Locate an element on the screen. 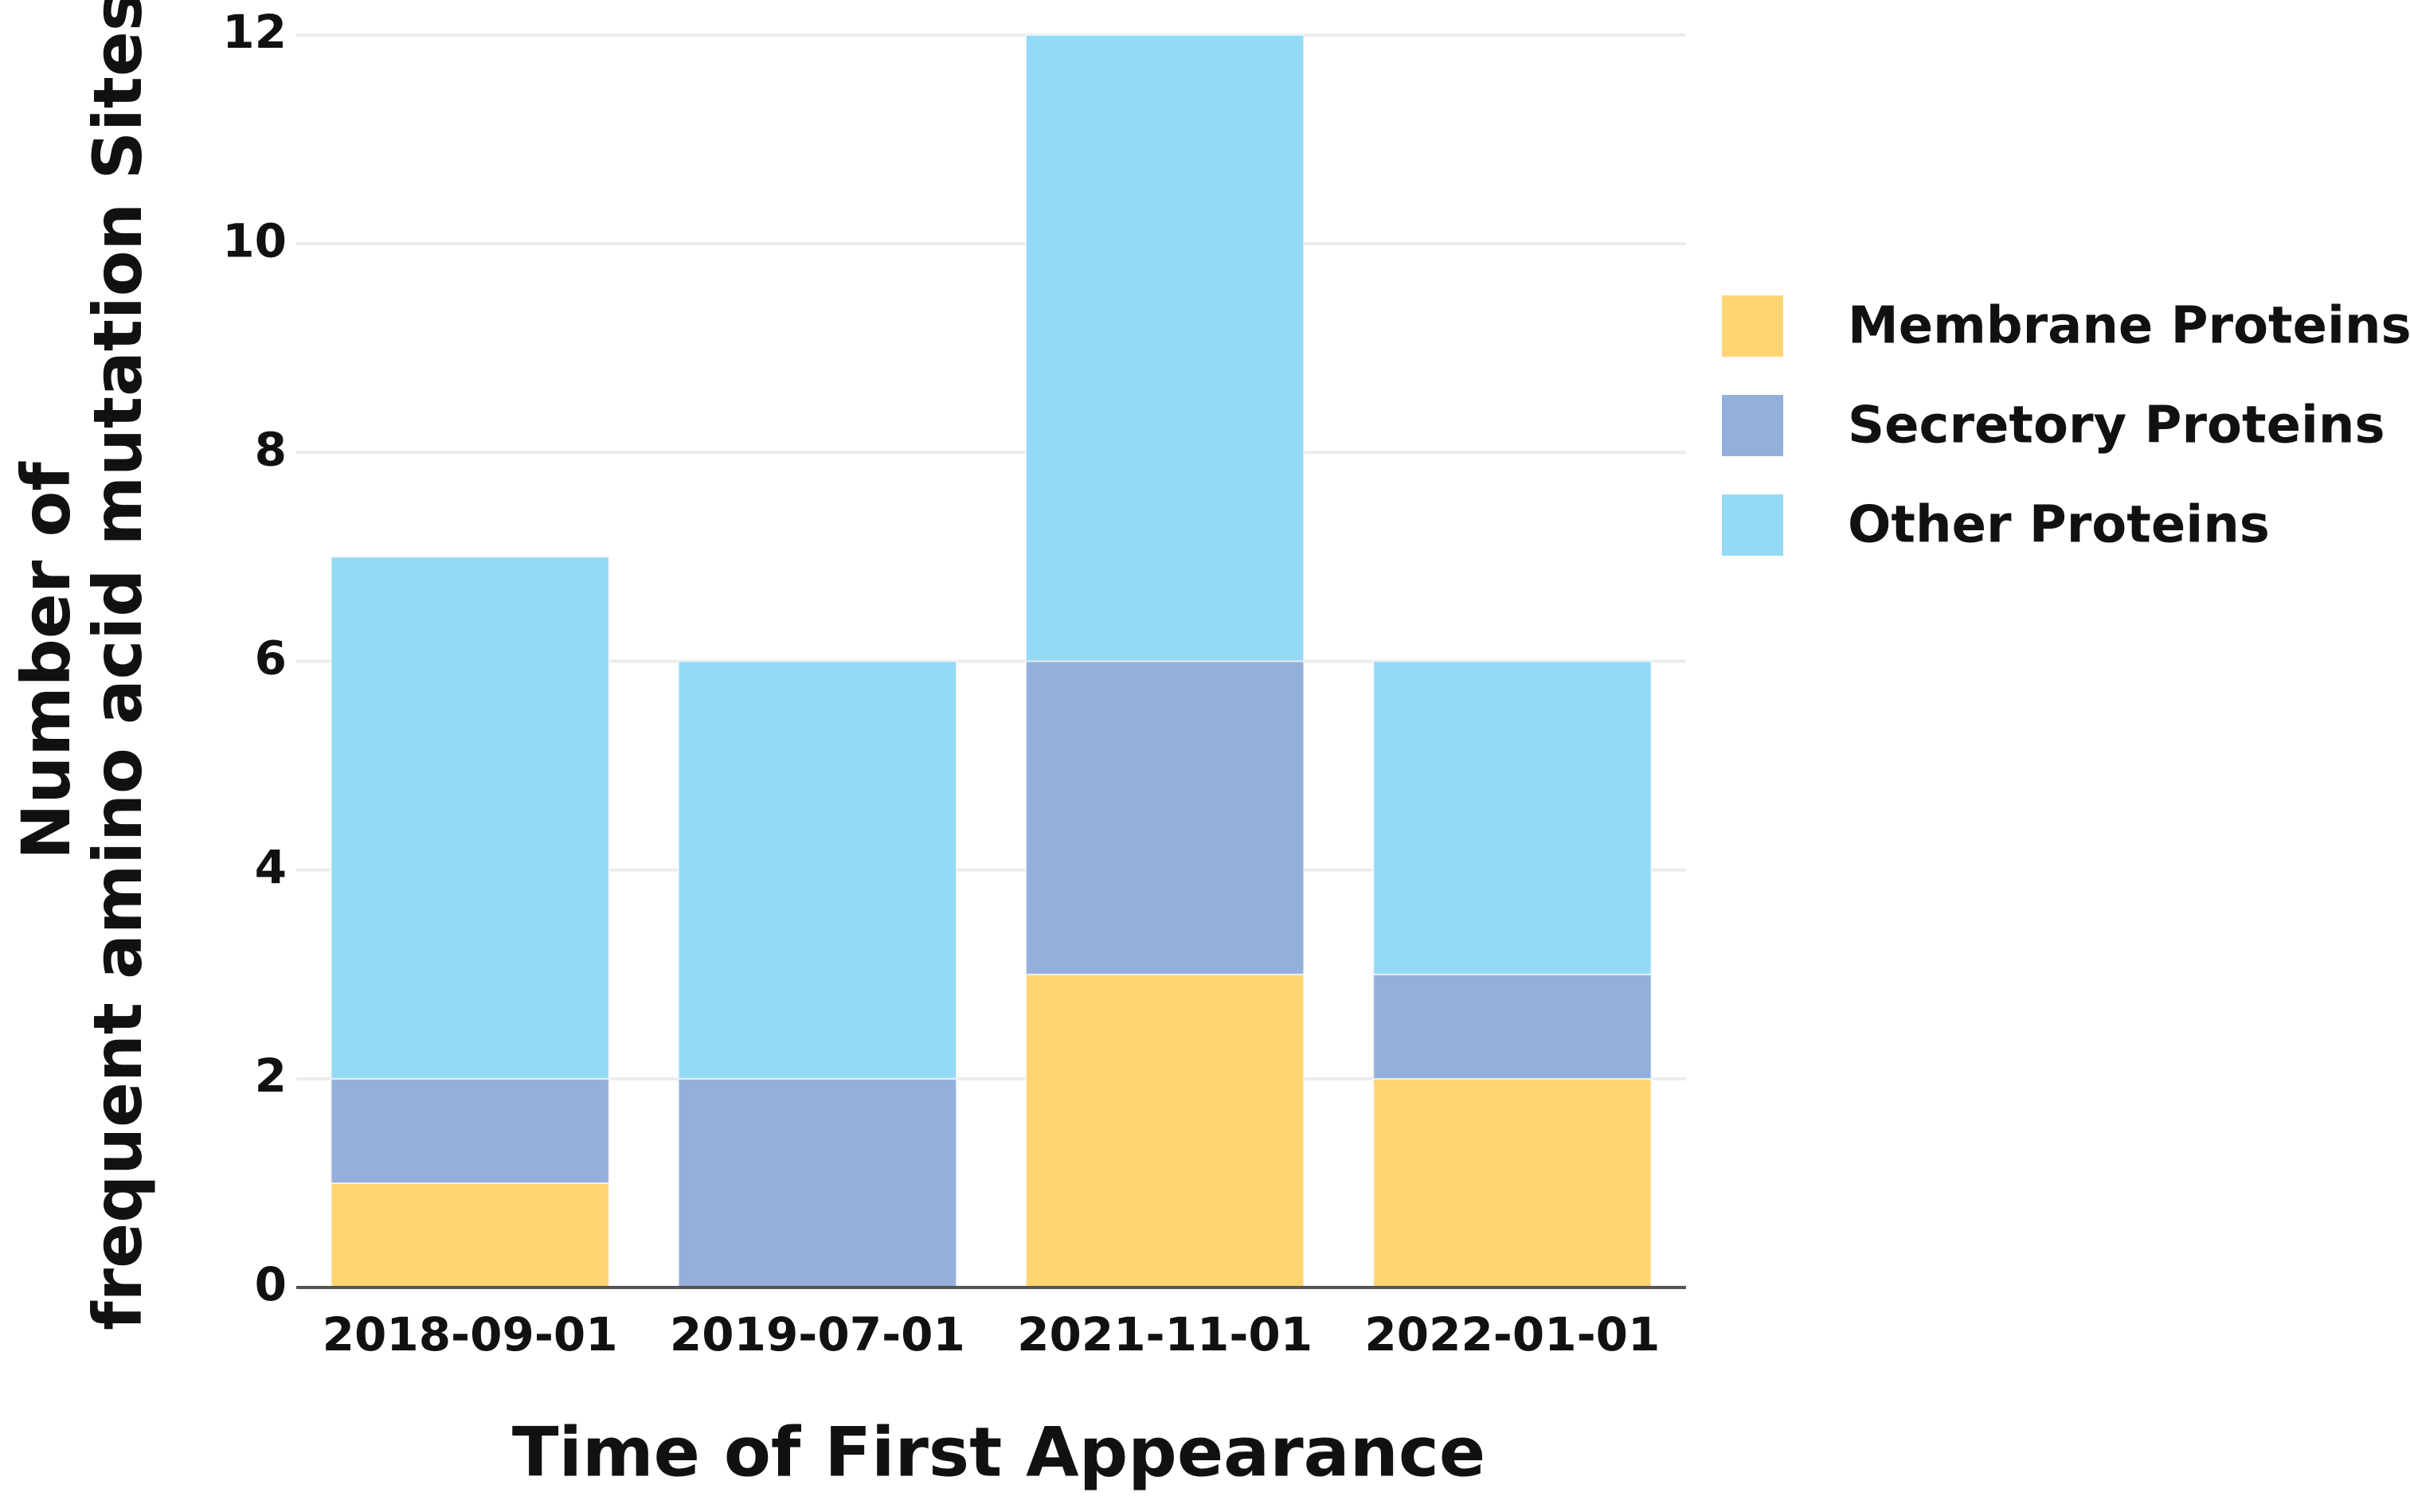  x-tick-label: 2022-01-01 is located at coordinates (1512, 1334).